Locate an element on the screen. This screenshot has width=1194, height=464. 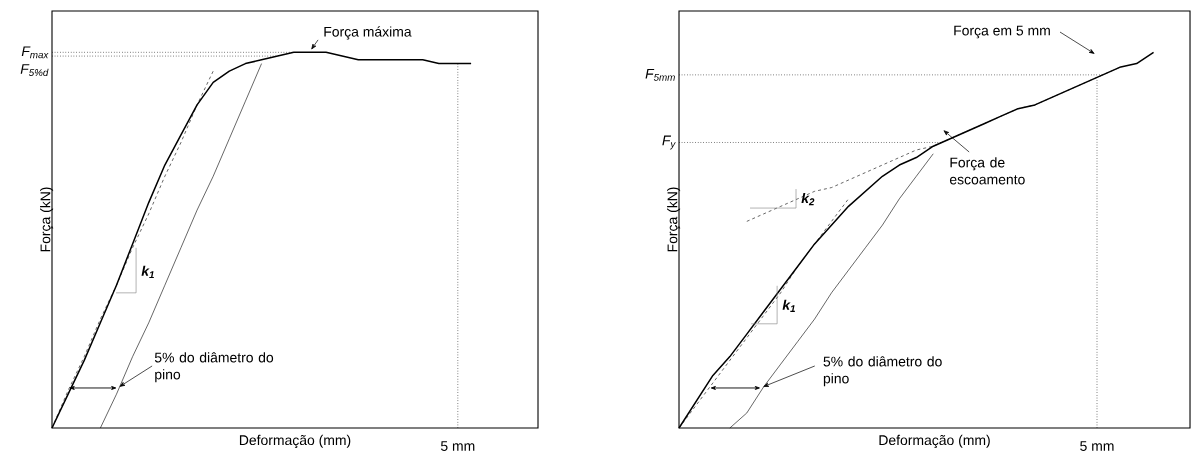
ref-line-label: F$_{y}$ is located at coordinates (669, 142).